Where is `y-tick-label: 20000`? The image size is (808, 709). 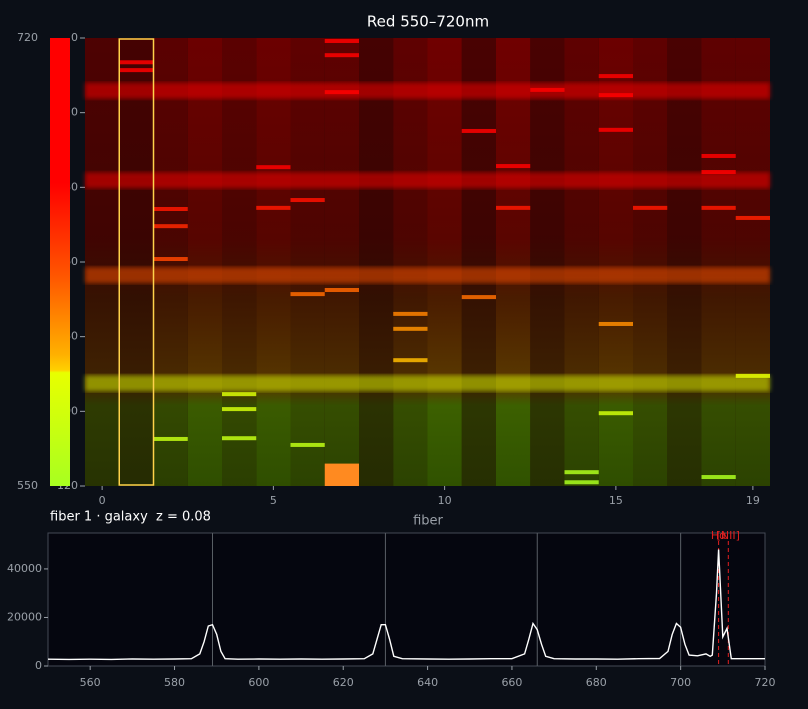 y-tick-label: 20000 is located at coordinates (24, 616).